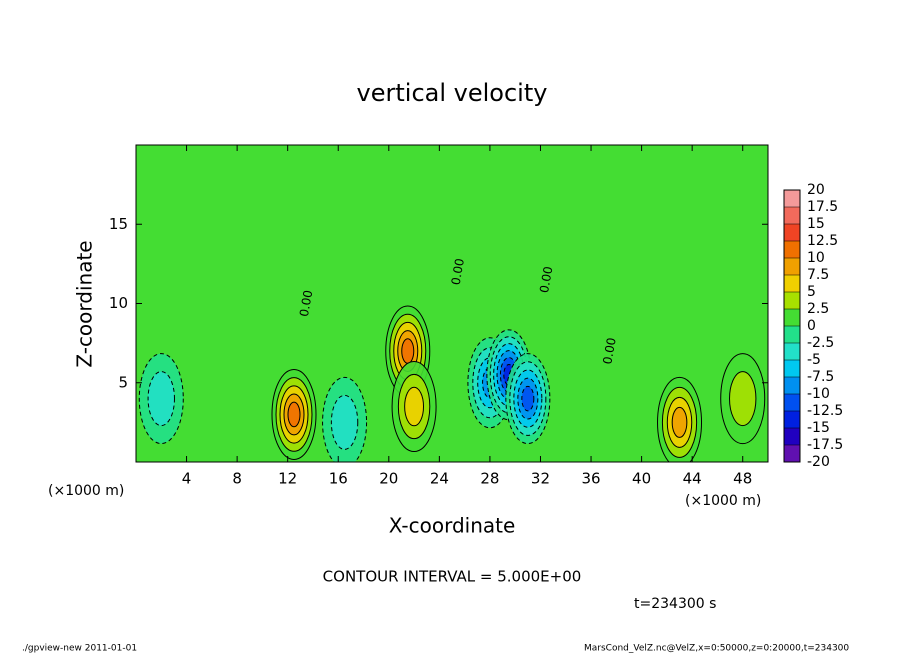 The width and height of the screenshot is (904, 658). Describe the element at coordinates (85, 303) in the screenshot. I see `y-axis-label: Z-coordinate` at that location.